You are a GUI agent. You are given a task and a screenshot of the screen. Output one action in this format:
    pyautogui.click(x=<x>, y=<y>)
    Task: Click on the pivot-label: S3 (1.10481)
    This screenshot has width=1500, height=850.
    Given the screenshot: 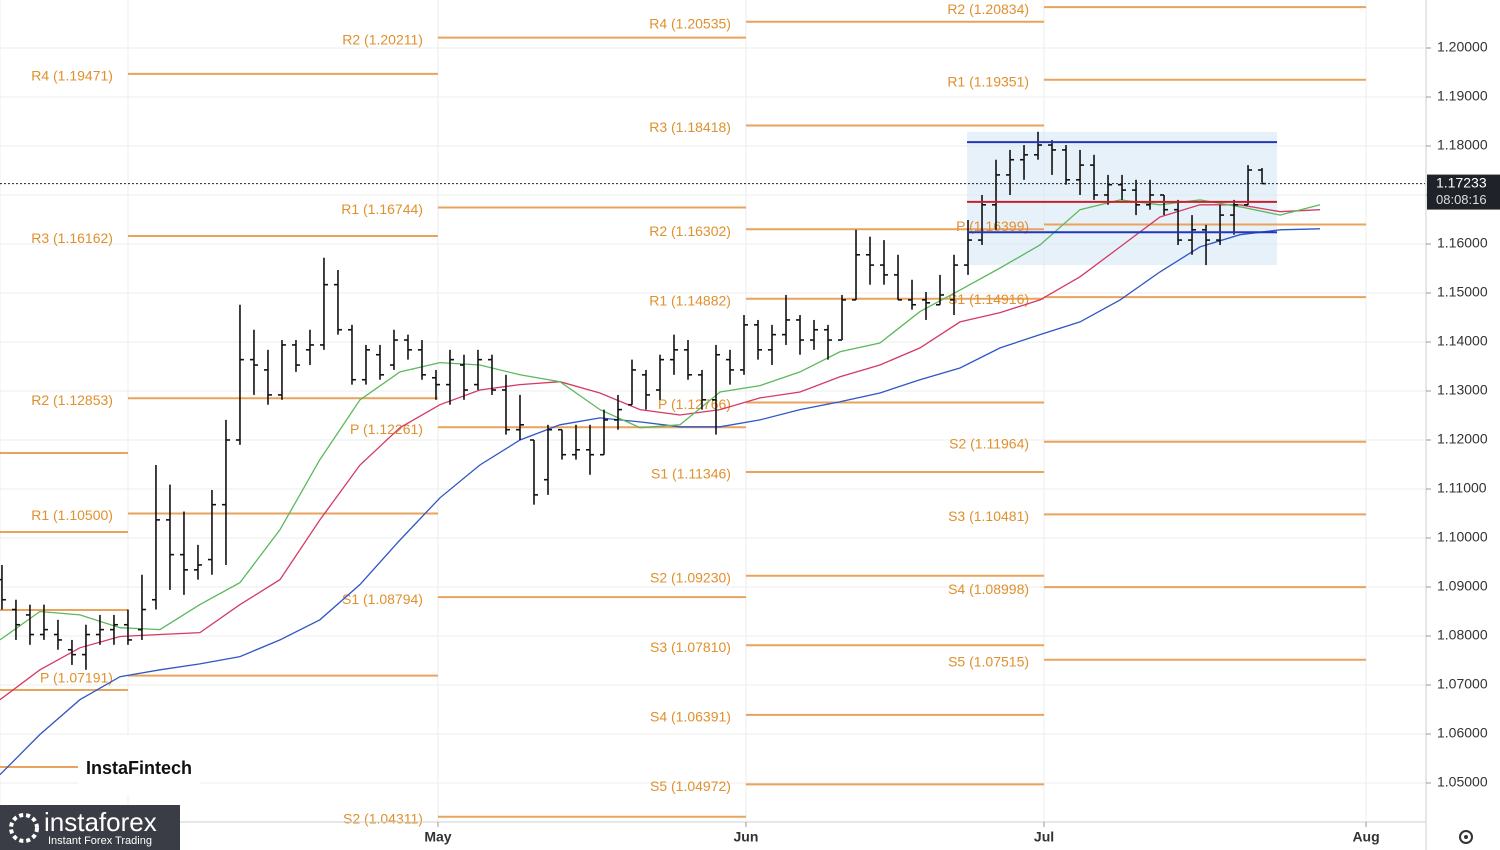 What is the action you would take?
    pyautogui.click(x=988, y=516)
    